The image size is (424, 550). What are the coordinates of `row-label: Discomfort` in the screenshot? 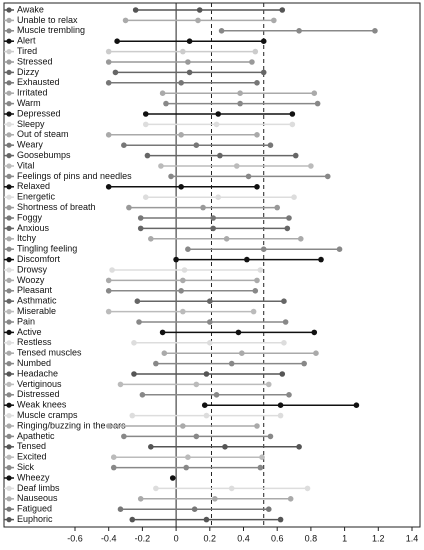 It's located at (39, 259).